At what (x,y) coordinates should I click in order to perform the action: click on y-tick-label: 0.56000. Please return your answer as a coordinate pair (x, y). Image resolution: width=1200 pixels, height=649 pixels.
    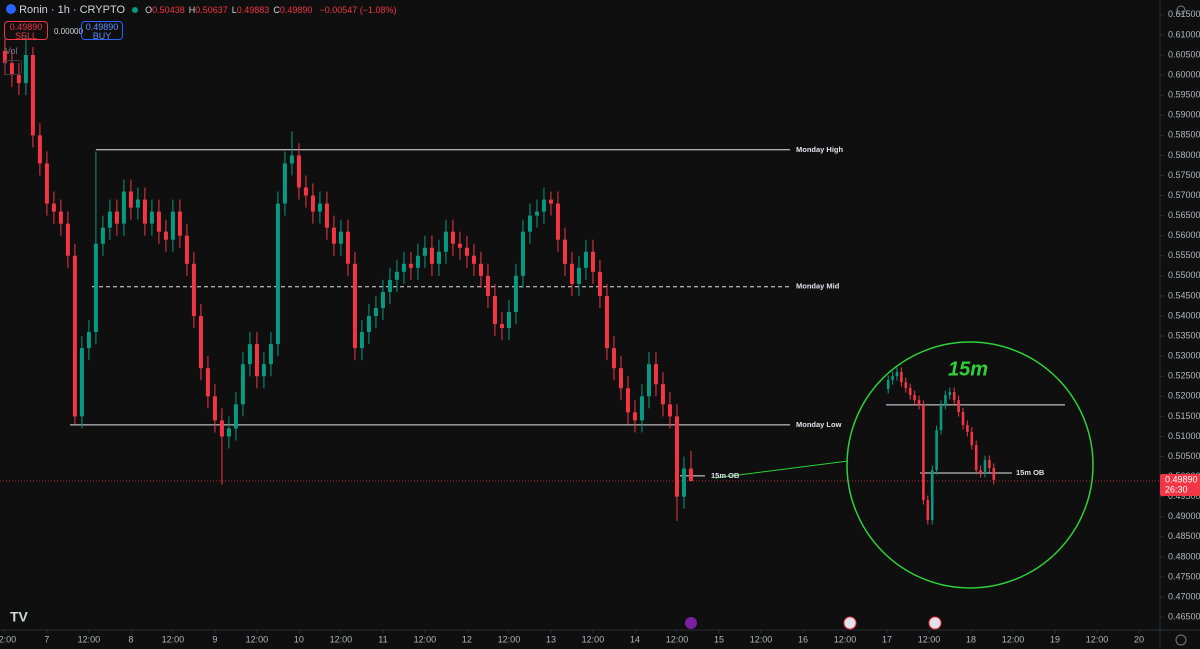
    Looking at the image, I should click on (1184, 235).